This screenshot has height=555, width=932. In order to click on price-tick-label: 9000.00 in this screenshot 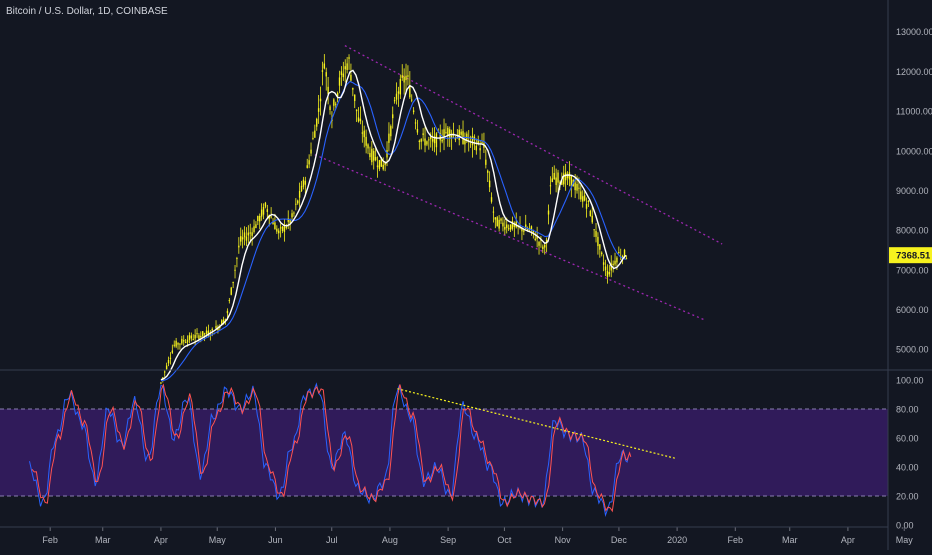, I will do `click(912, 191)`.